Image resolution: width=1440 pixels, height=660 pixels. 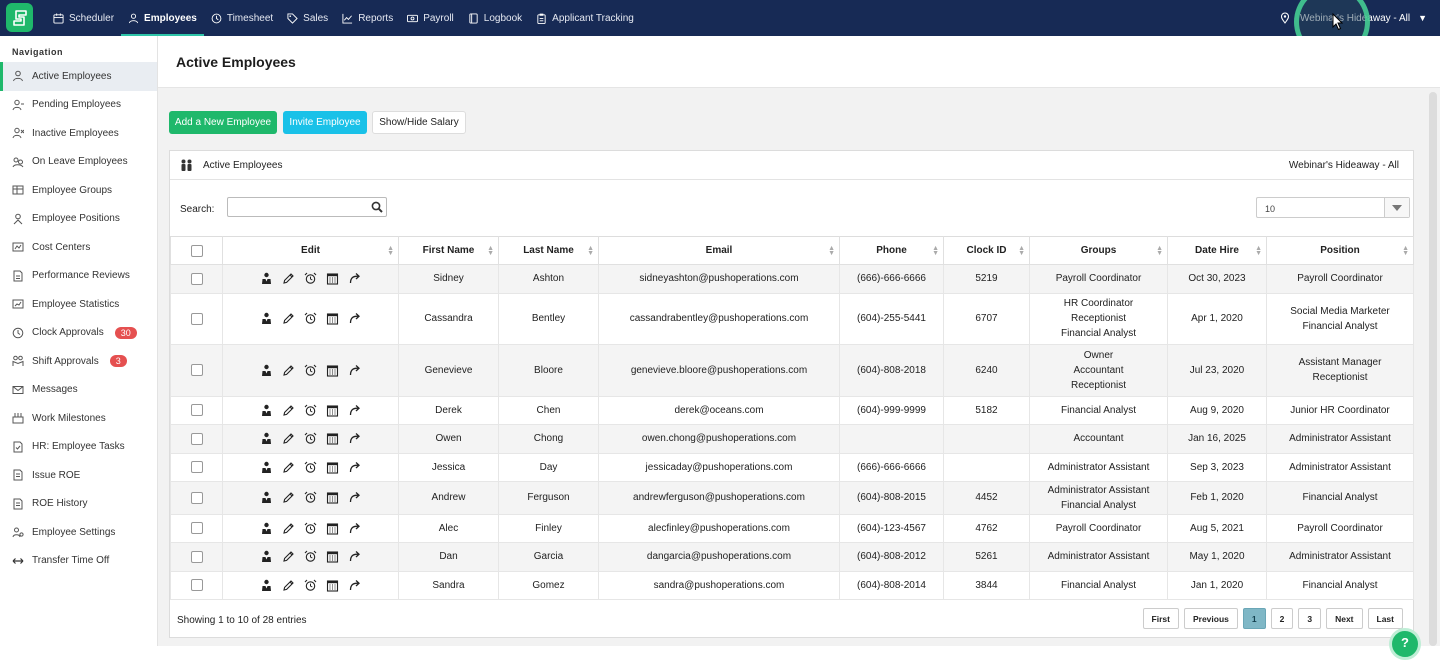 I want to click on pager-last-button: Last, so click(x=1385, y=618).